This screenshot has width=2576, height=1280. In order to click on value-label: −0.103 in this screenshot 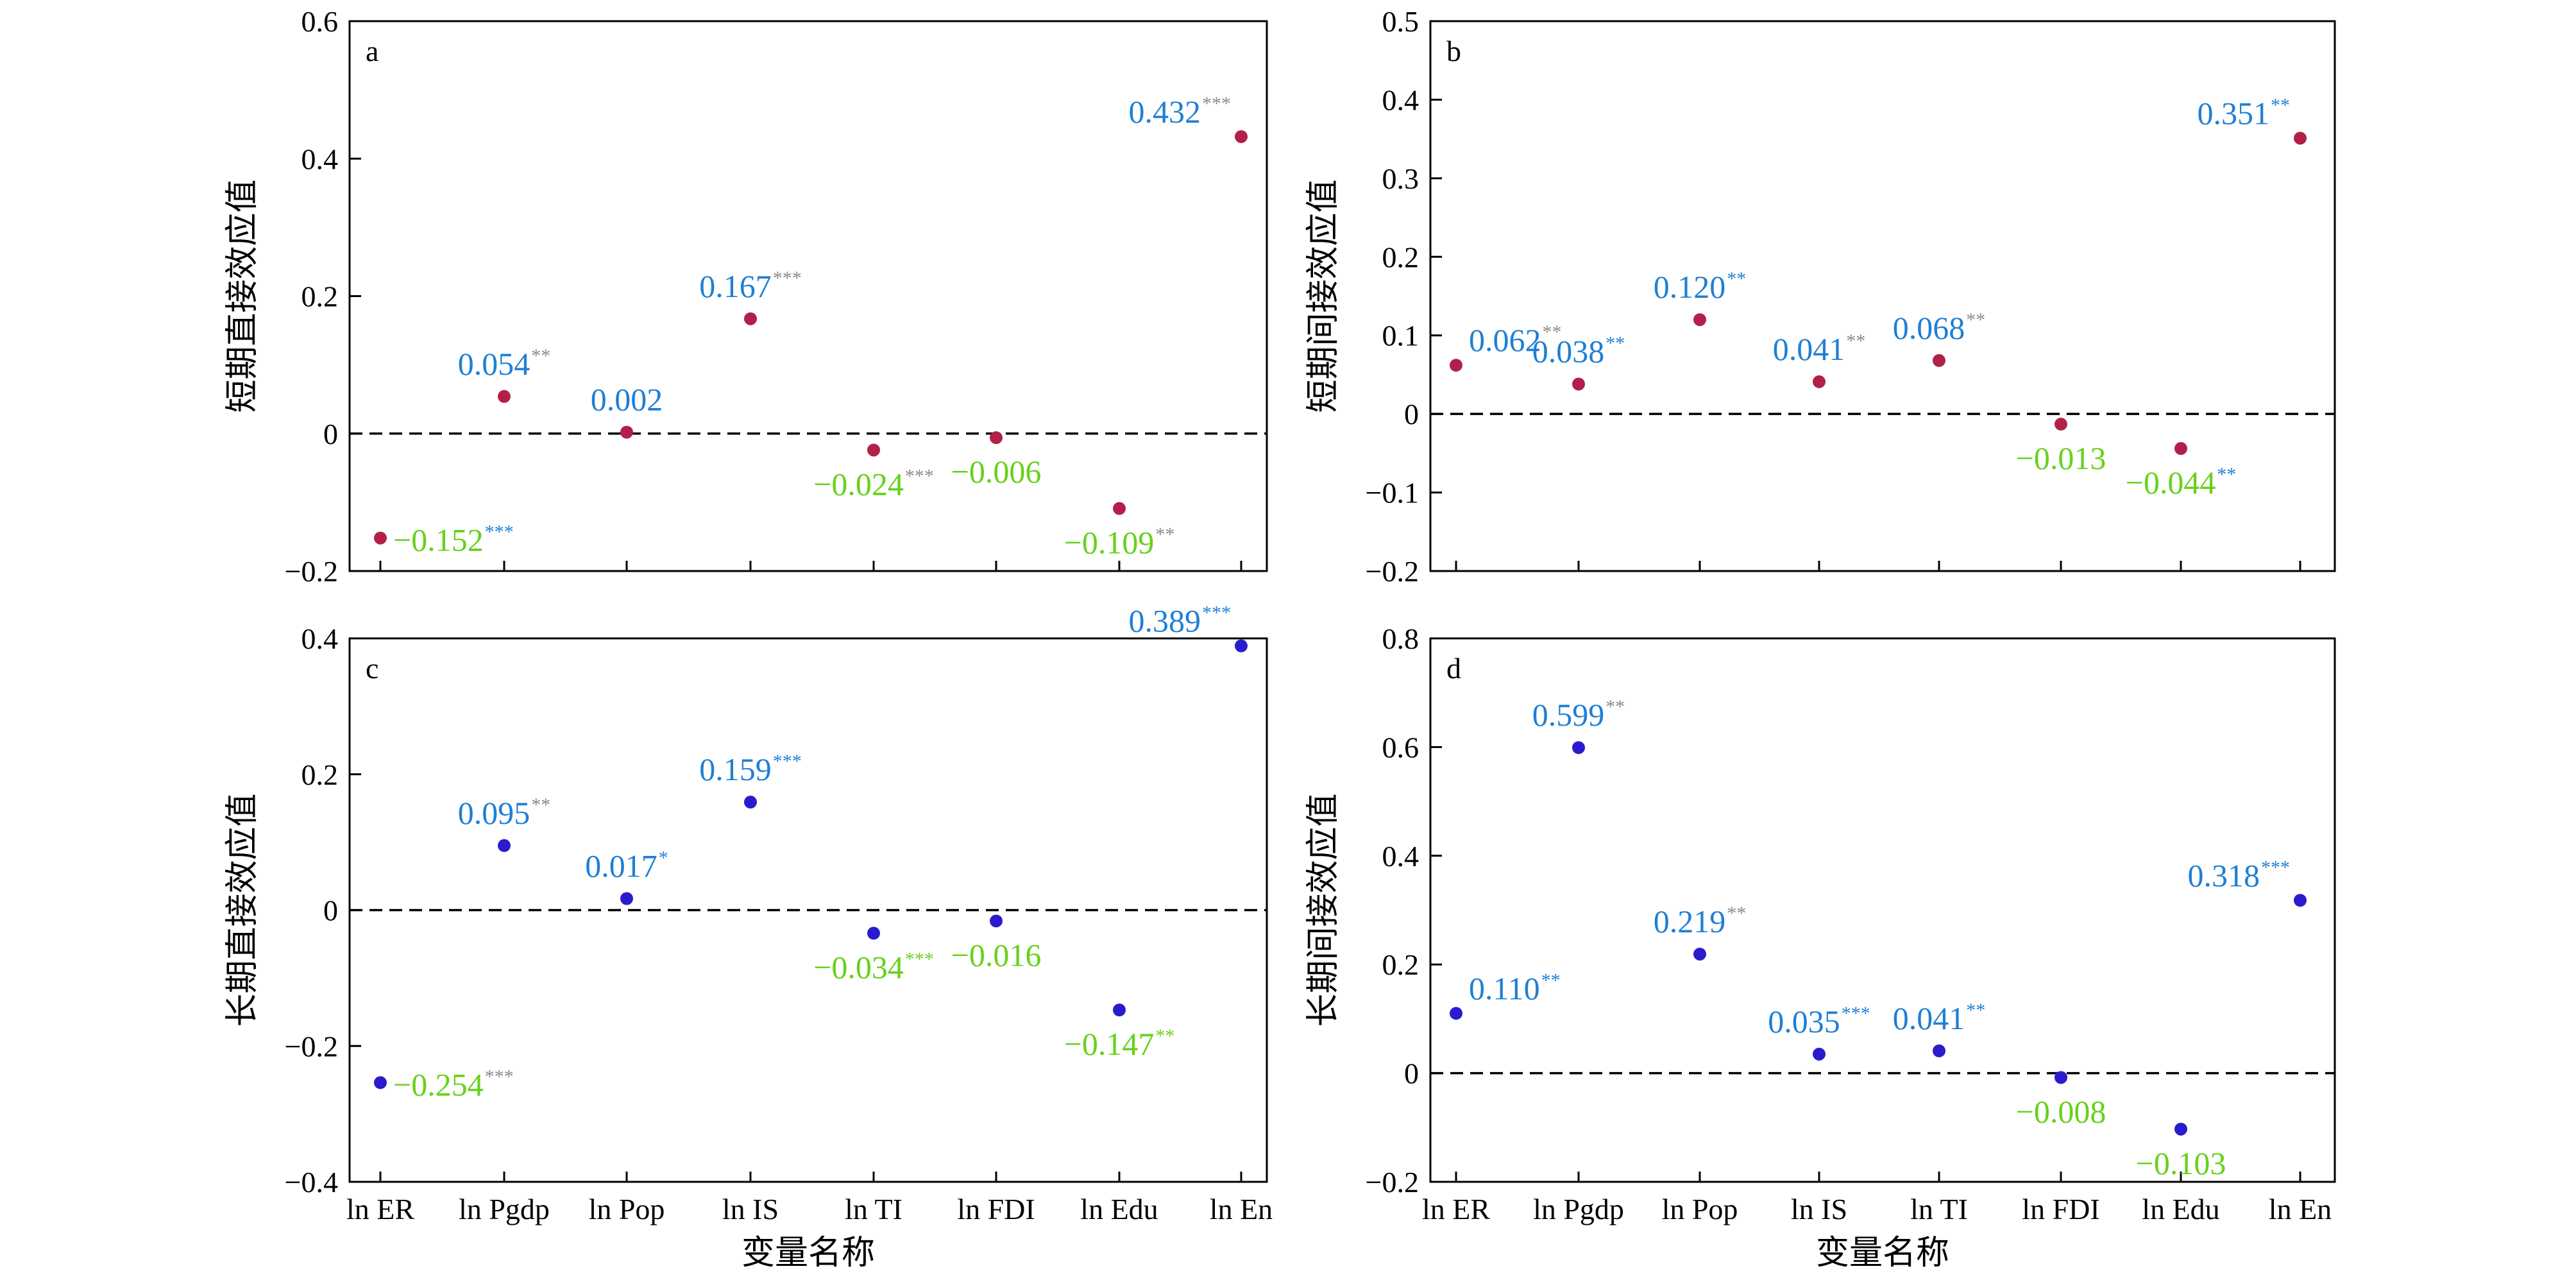, I will do `click(2181, 1163)`.